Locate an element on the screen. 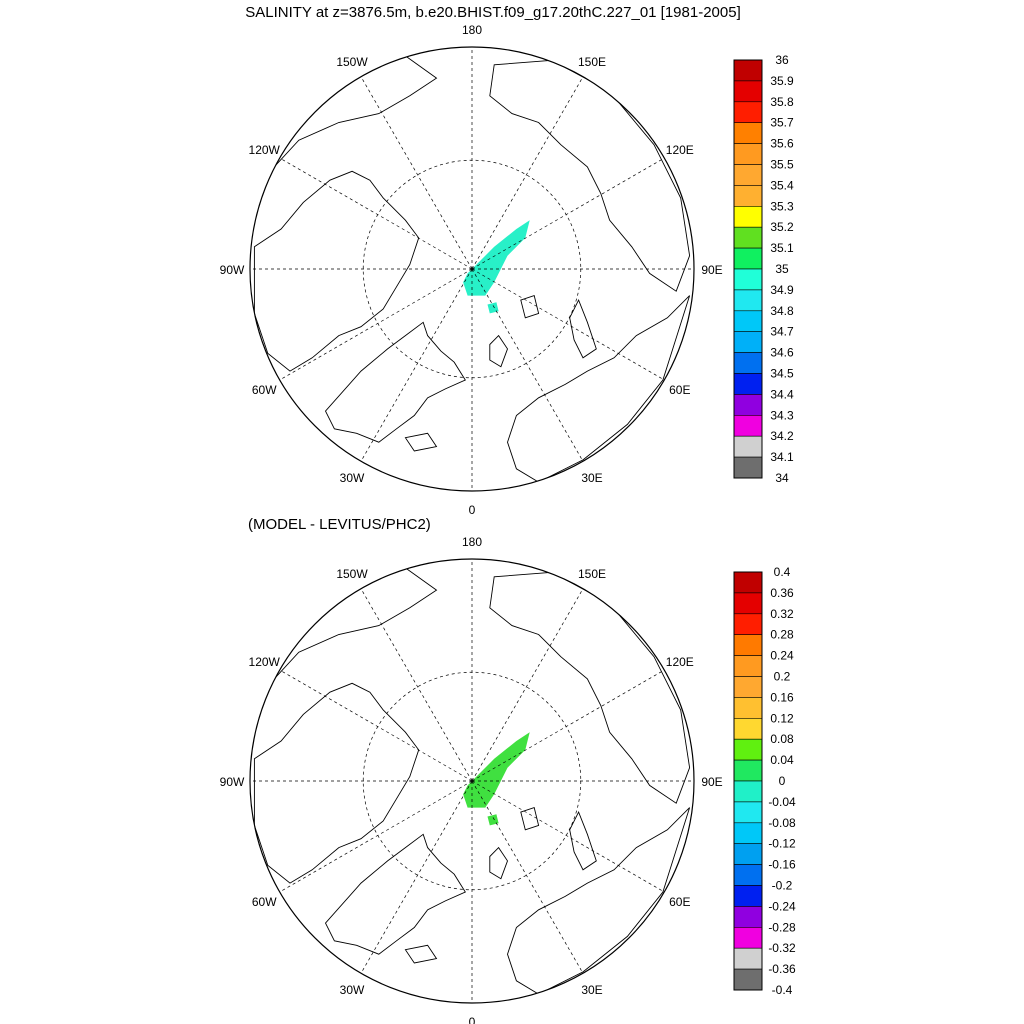 The width and height of the screenshot is (1024, 1024). colorbar-label-15: 34.5 is located at coordinates (782, 374).